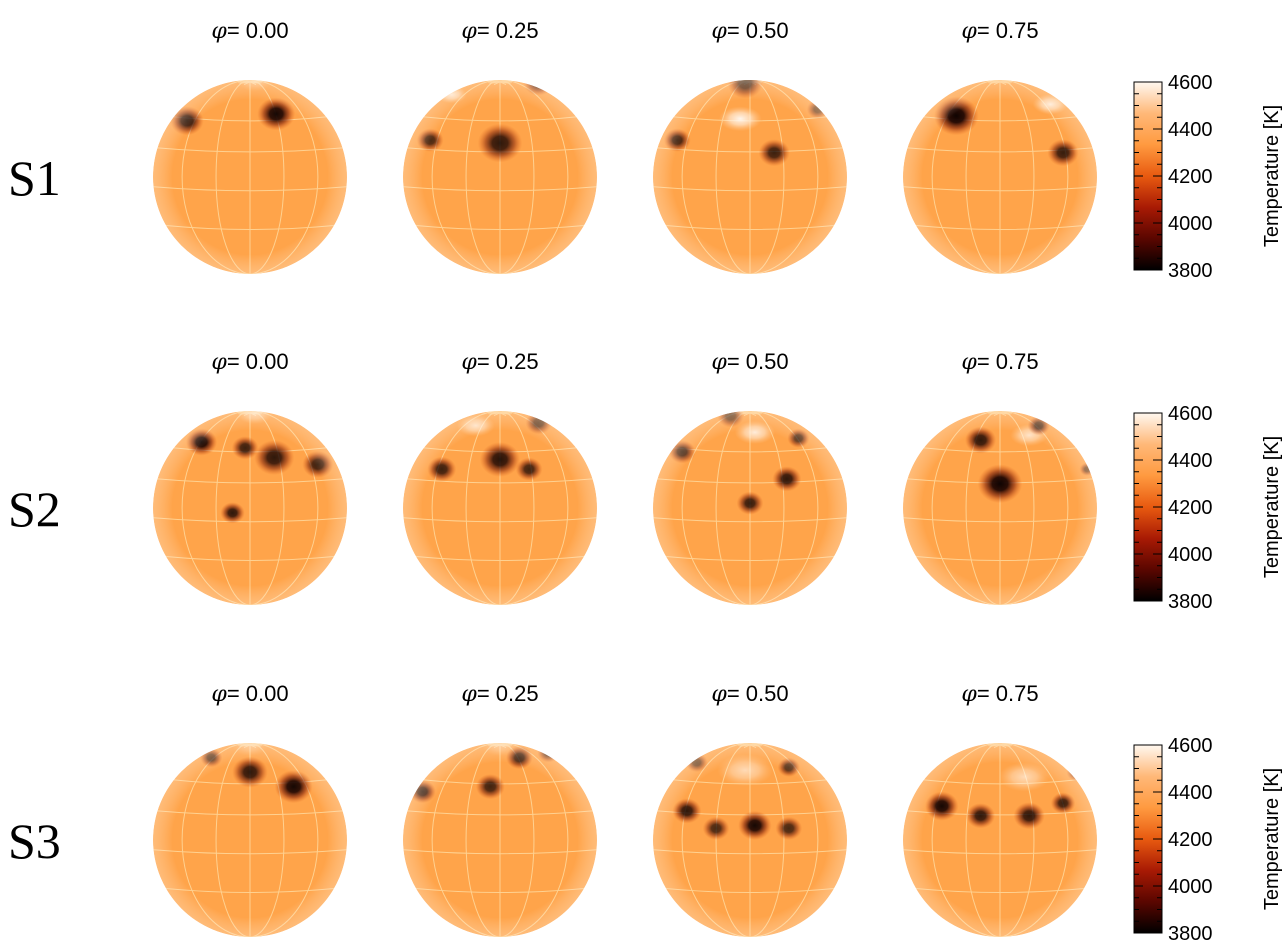 Image resolution: width=1283 pixels, height=945 pixels. Describe the element at coordinates (34, 841) in the screenshot. I see `row-label-s3: S3` at that location.